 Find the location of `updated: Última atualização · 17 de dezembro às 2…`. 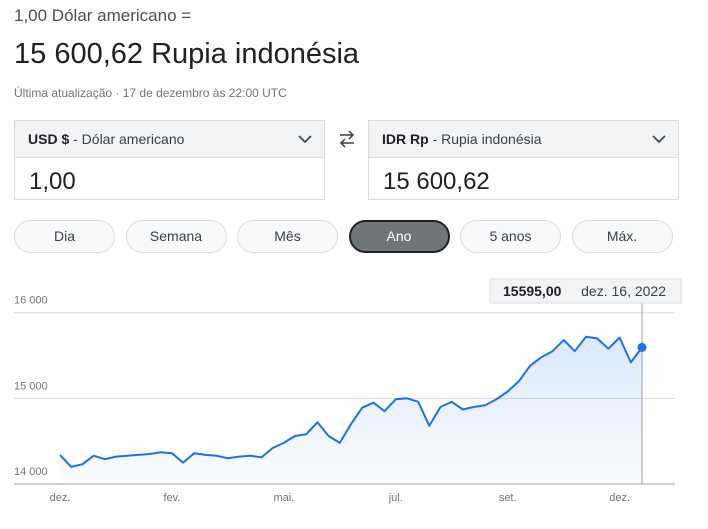

updated: Última atualização · 17 de dezembro às 2… is located at coordinates (150, 93).